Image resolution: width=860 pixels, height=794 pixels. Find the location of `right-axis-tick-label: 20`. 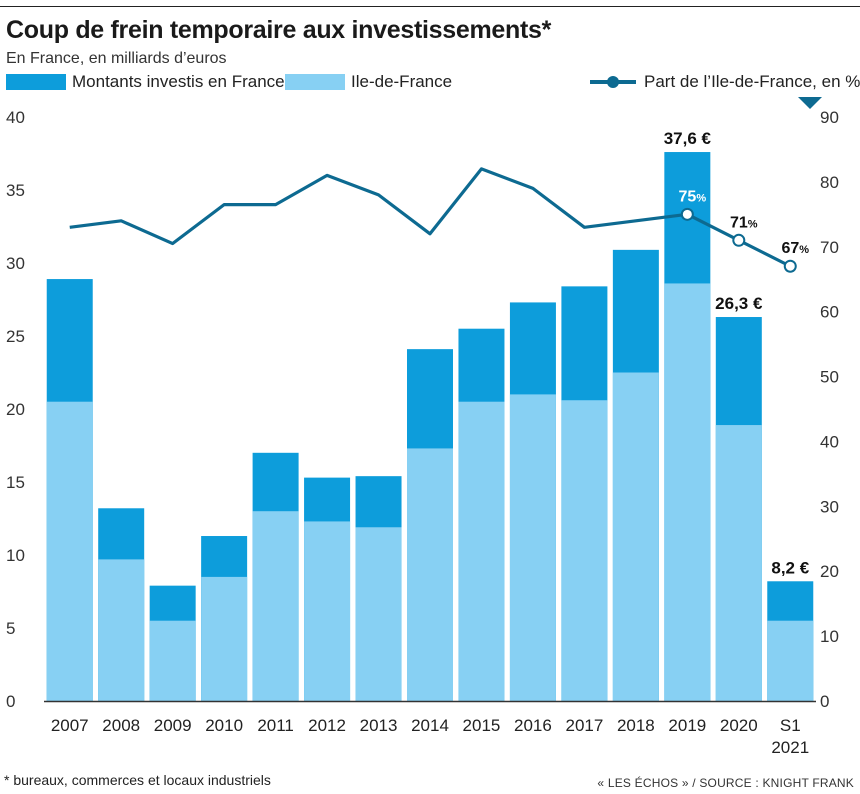

right-axis-tick-label: 20 is located at coordinates (829, 571).